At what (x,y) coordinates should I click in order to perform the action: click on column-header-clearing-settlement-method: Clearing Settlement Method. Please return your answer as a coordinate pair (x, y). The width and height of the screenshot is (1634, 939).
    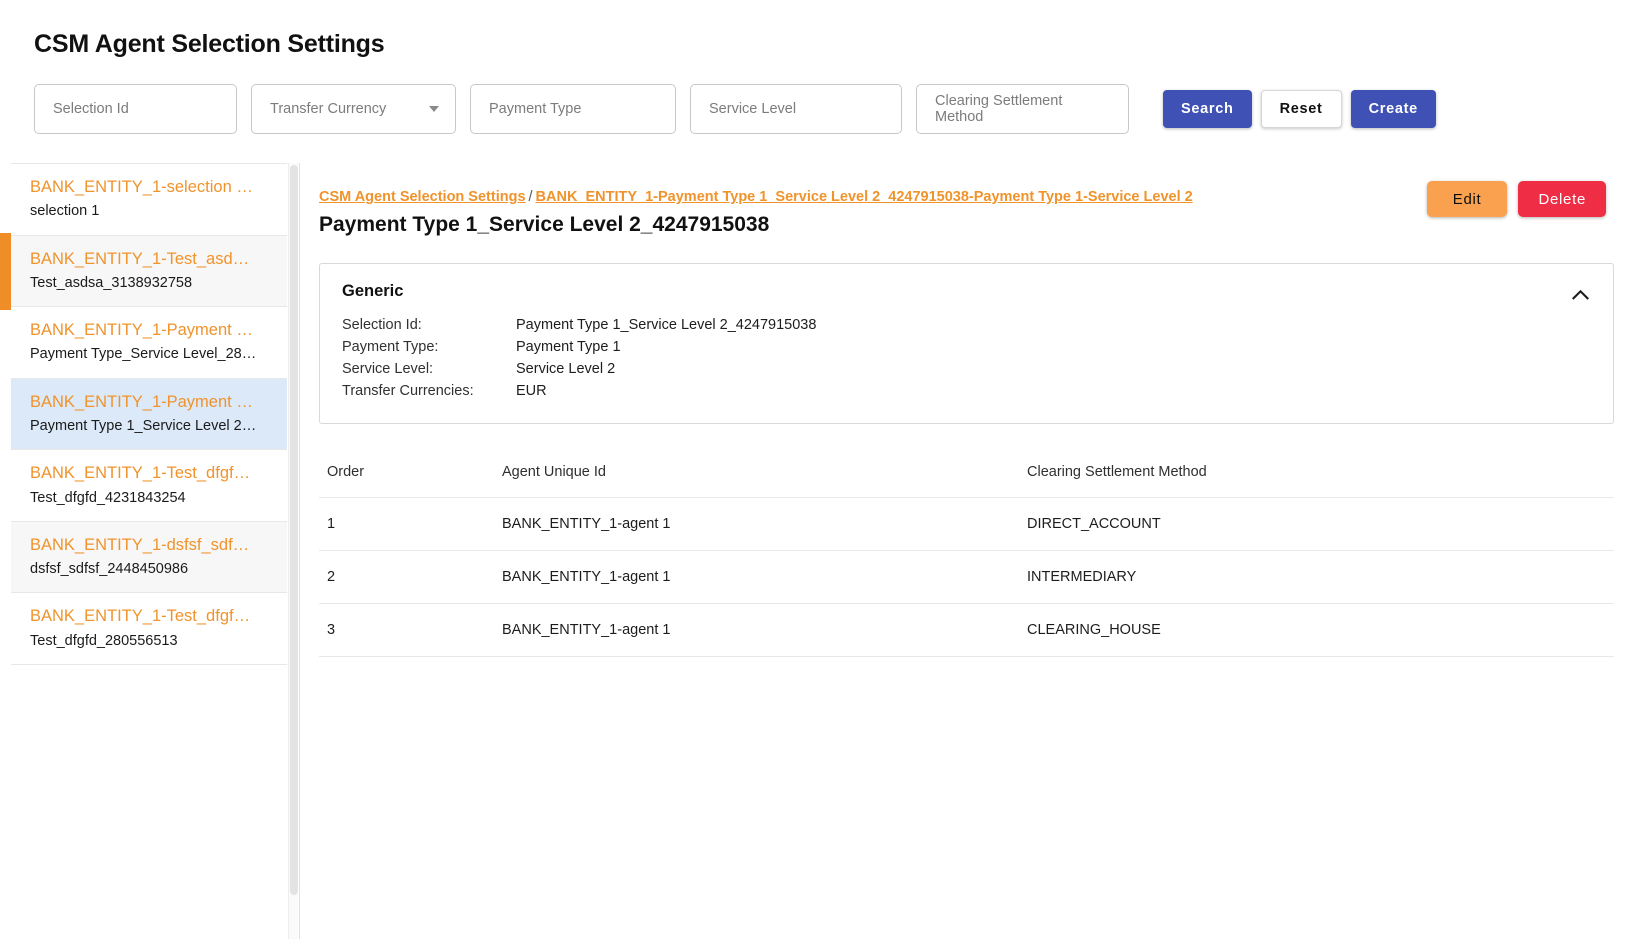
    Looking at the image, I should click on (1320, 474).